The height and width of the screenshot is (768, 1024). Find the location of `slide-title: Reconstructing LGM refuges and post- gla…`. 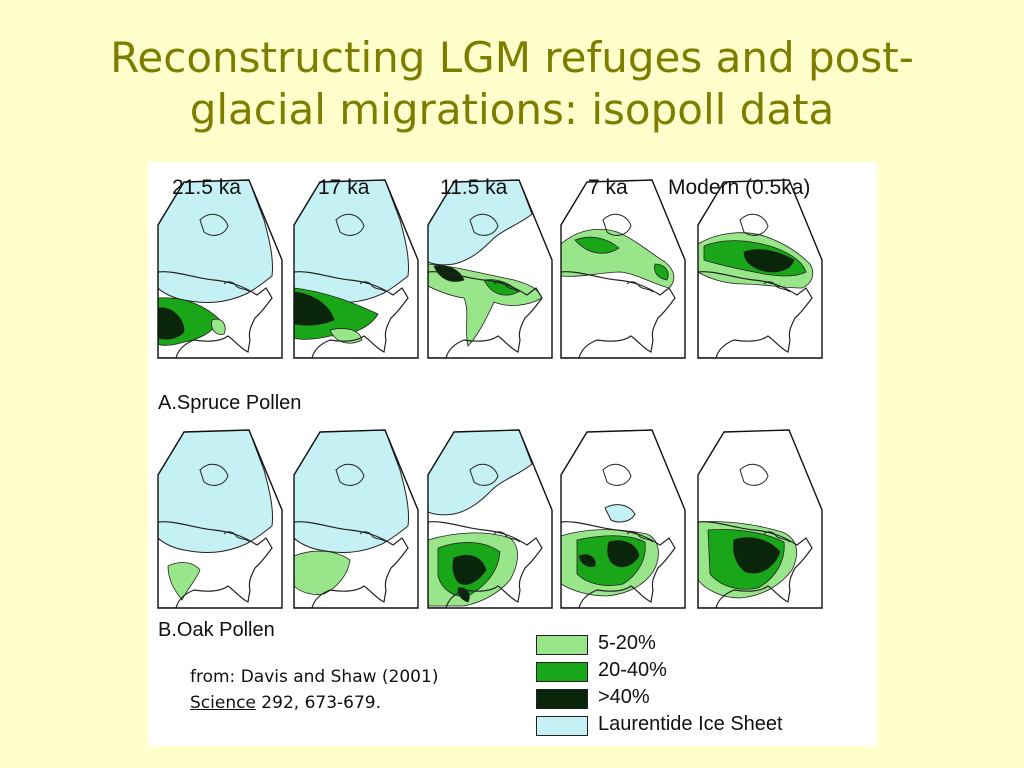

slide-title: Reconstructing LGM refuges and post- gla… is located at coordinates (512, 84).